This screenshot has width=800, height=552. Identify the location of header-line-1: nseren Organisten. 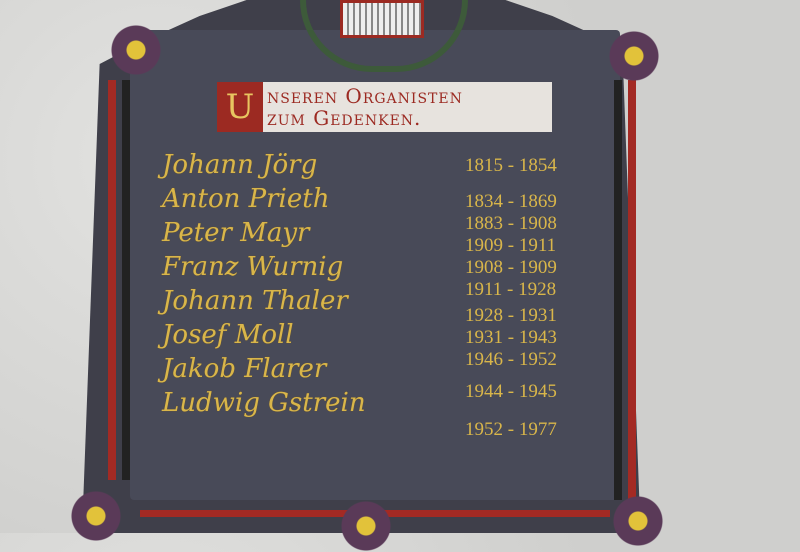
(365, 96).